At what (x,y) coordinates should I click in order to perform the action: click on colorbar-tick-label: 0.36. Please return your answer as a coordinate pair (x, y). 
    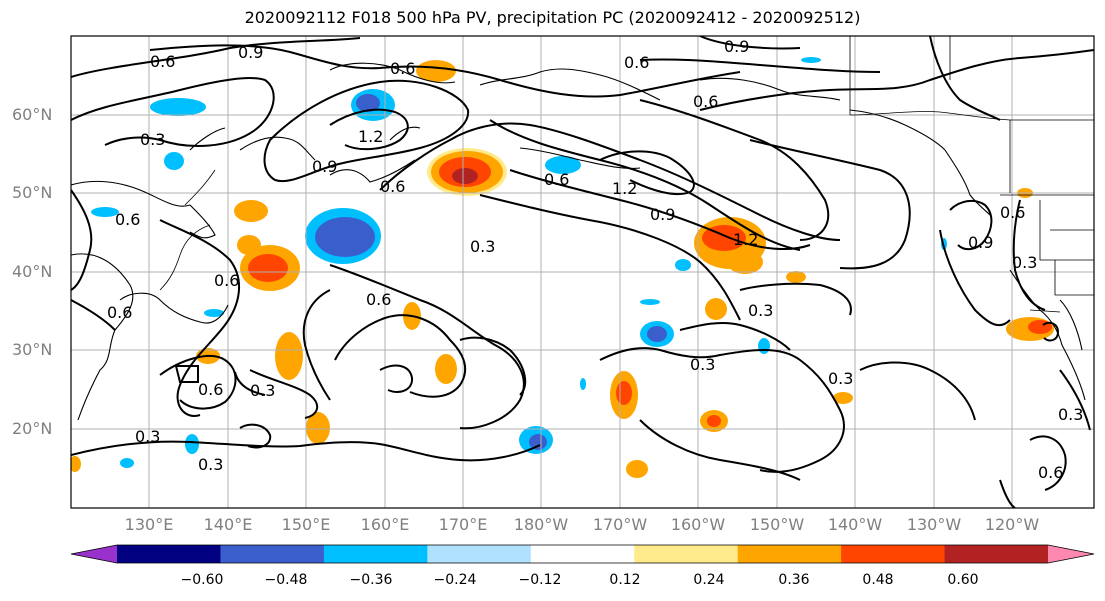
    Looking at the image, I should click on (794, 580).